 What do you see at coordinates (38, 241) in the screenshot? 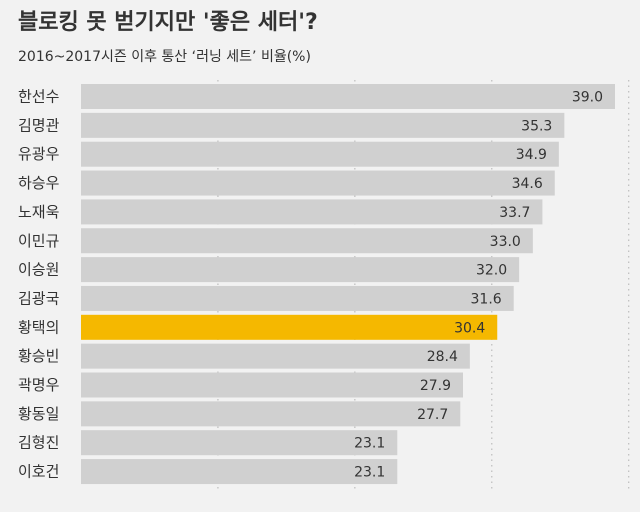
I see `category-label: 이민규` at bounding box center [38, 241].